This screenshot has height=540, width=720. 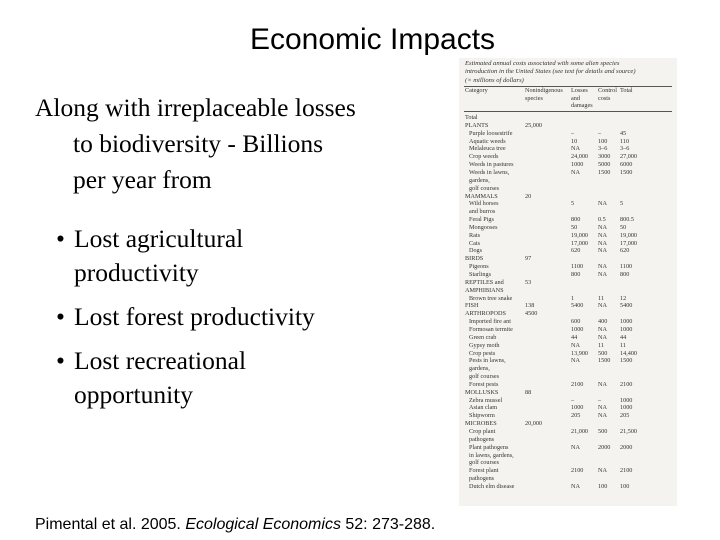 What do you see at coordinates (482, 416) in the screenshot?
I see `row-category: Shipworm` at bounding box center [482, 416].